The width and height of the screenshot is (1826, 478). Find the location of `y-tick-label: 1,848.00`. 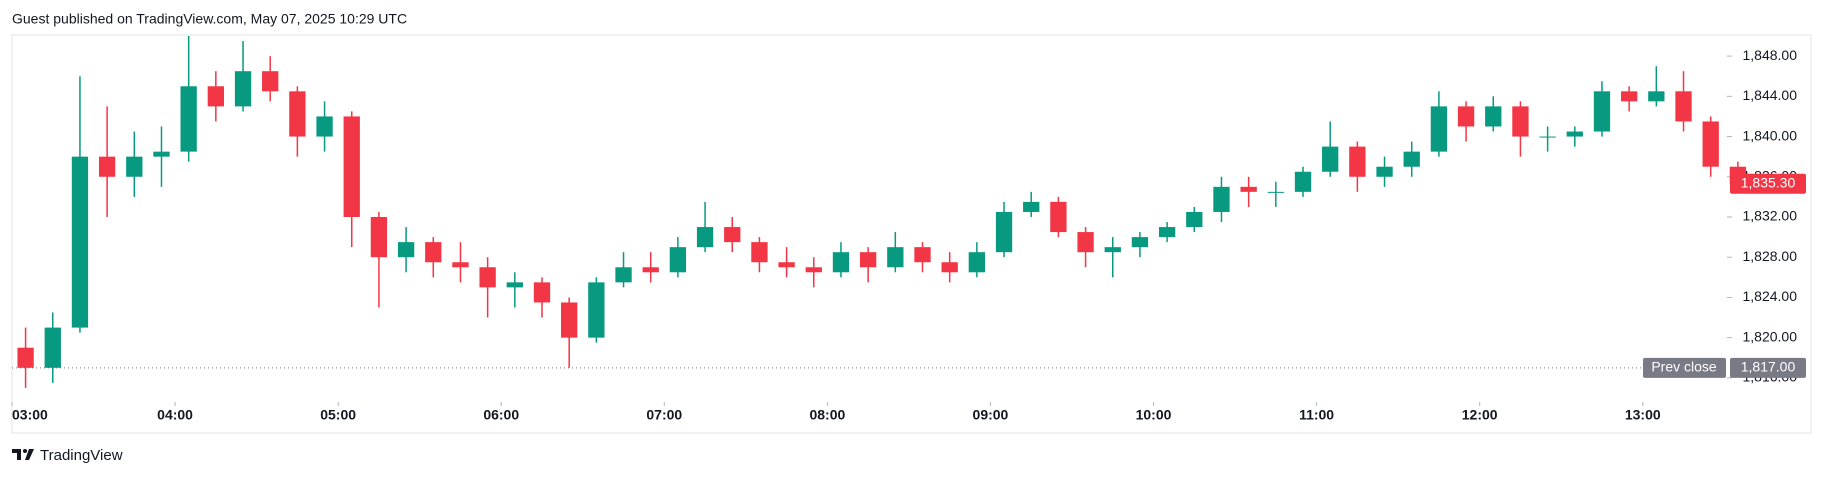

y-tick-label: 1,848.00 is located at coordinates (1770, 55).